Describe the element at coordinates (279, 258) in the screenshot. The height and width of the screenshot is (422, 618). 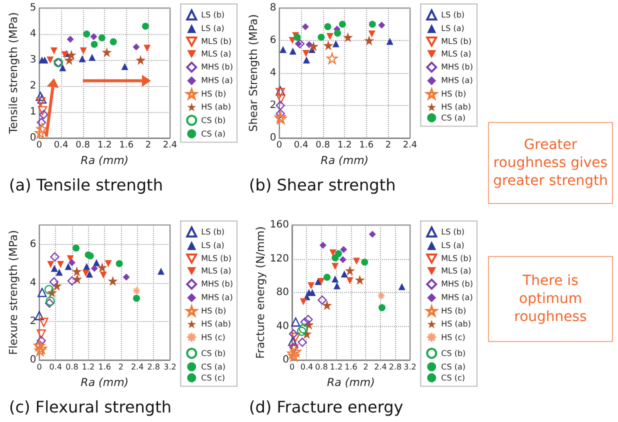
I see `y-tick-label: 120` at that location.